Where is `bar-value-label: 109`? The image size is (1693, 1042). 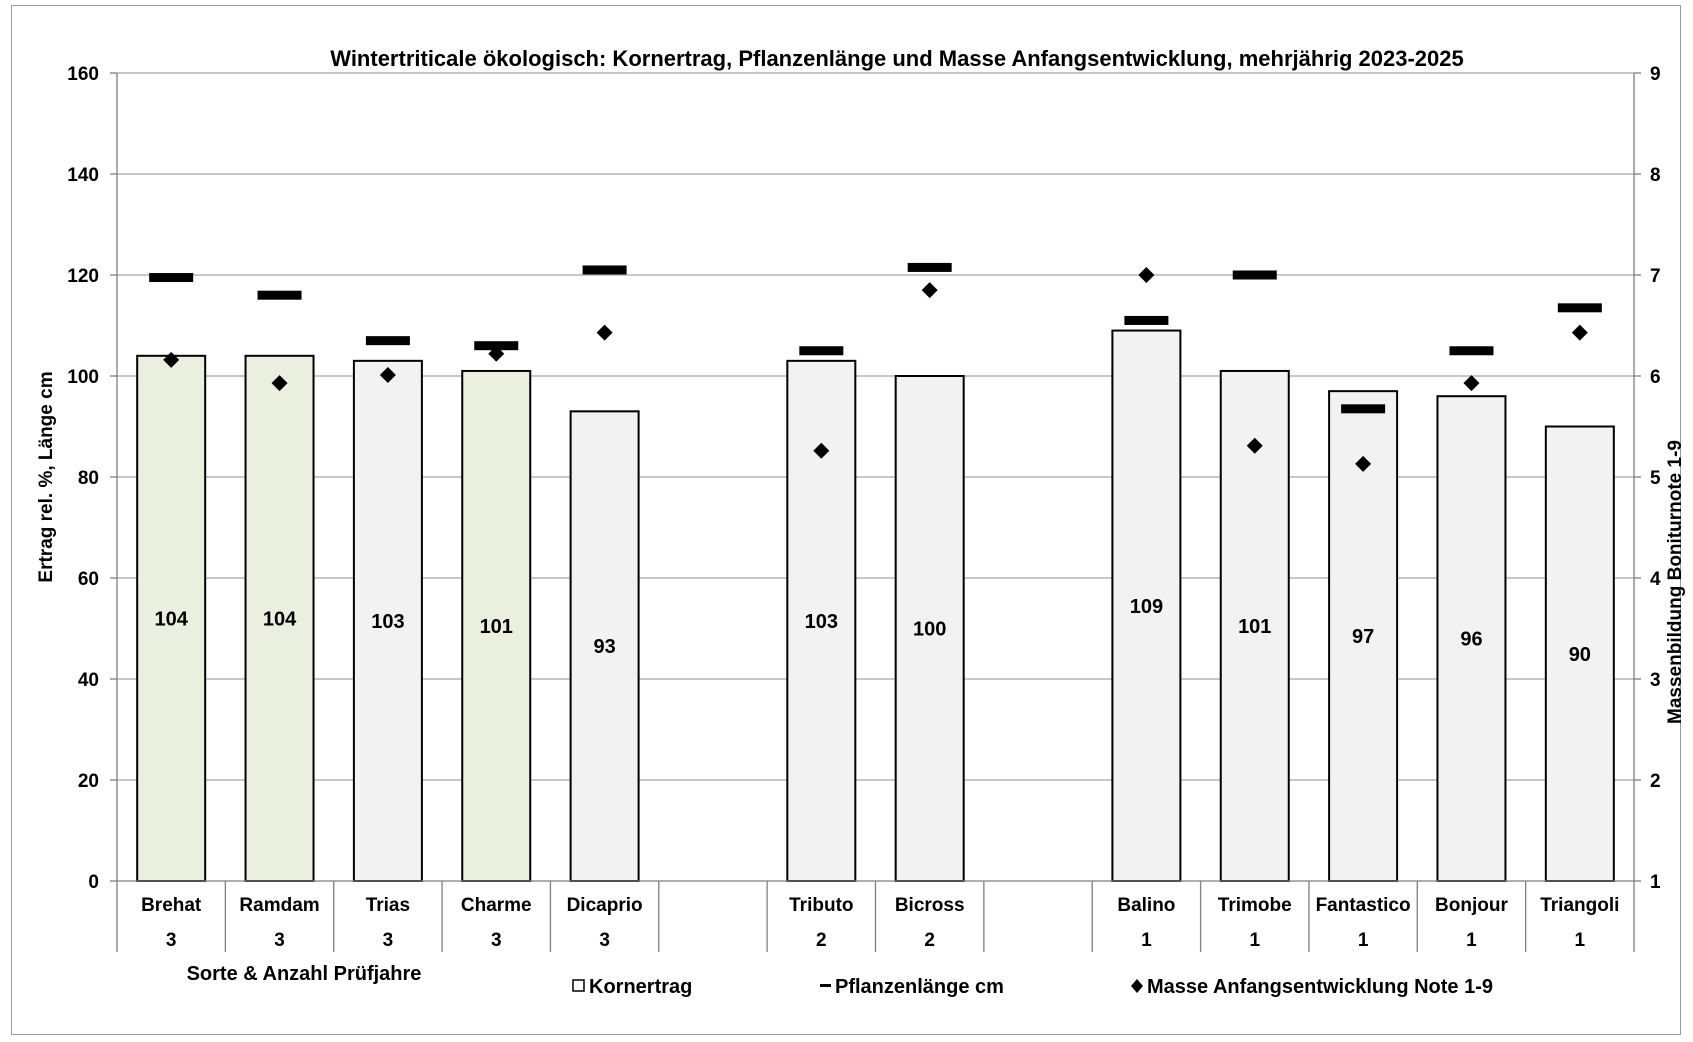 bar-value-label: 109 is located at coordinates (1146, 607).